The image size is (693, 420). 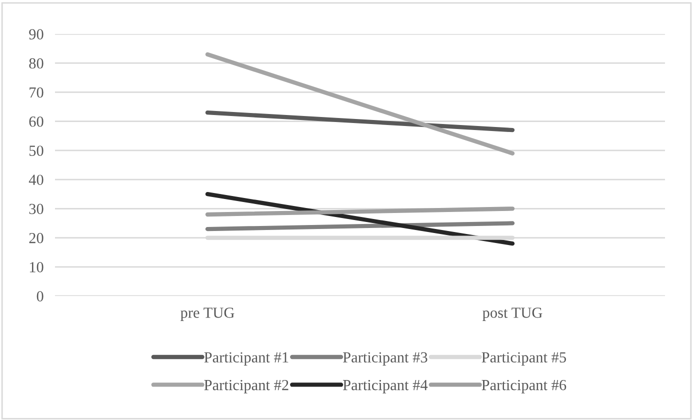 What do you see at coordinates (36, 180) in the screenshot?
I see `y-tick-label: 40` at bounding box center [36, 180].